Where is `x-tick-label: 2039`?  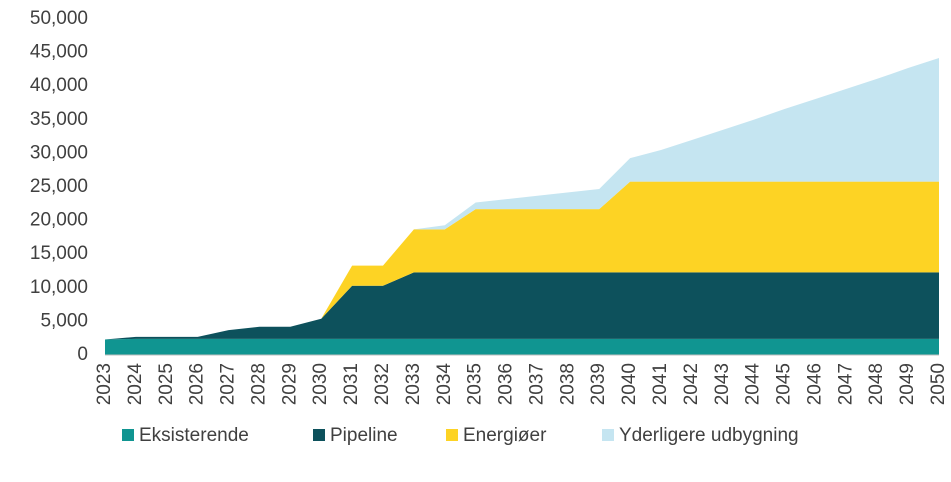 x-tick-label: 2039 is located at coordinates (598, 384).